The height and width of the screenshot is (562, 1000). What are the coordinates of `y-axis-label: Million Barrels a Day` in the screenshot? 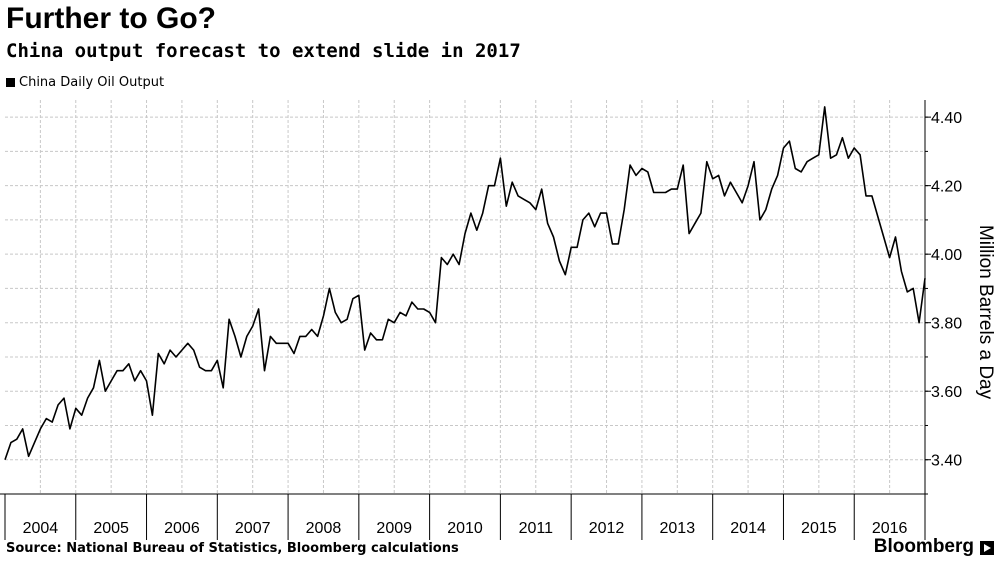 It's located at (985, 312).